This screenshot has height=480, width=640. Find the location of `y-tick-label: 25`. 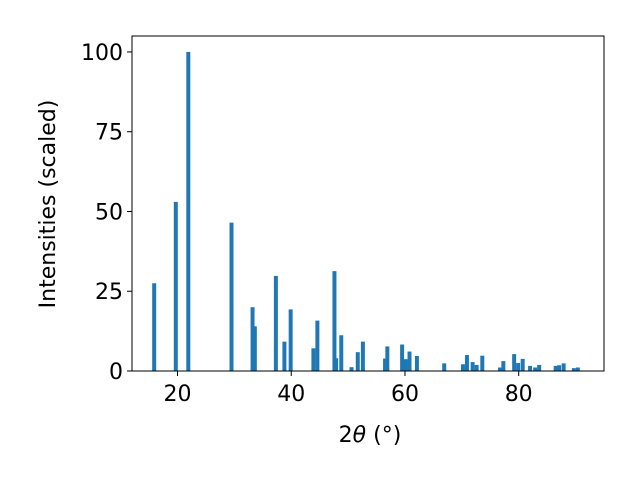

y-tick-label: 25 is located at coordinates (109, 292).